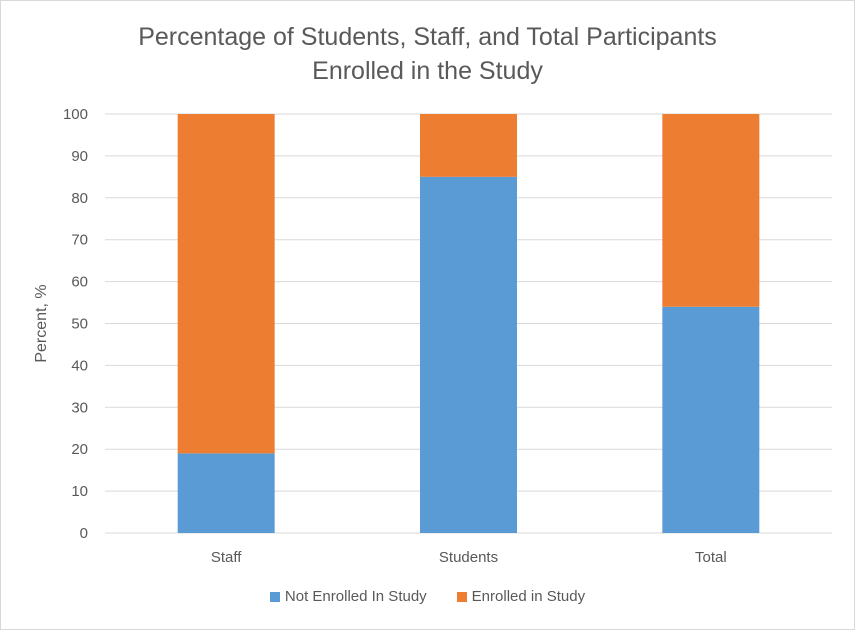 This screenshot has height=630, width=855. Describe the element at coordinates (226, 557) in the screenshot. I see `x-tick-label-staff: Staff` at that location.